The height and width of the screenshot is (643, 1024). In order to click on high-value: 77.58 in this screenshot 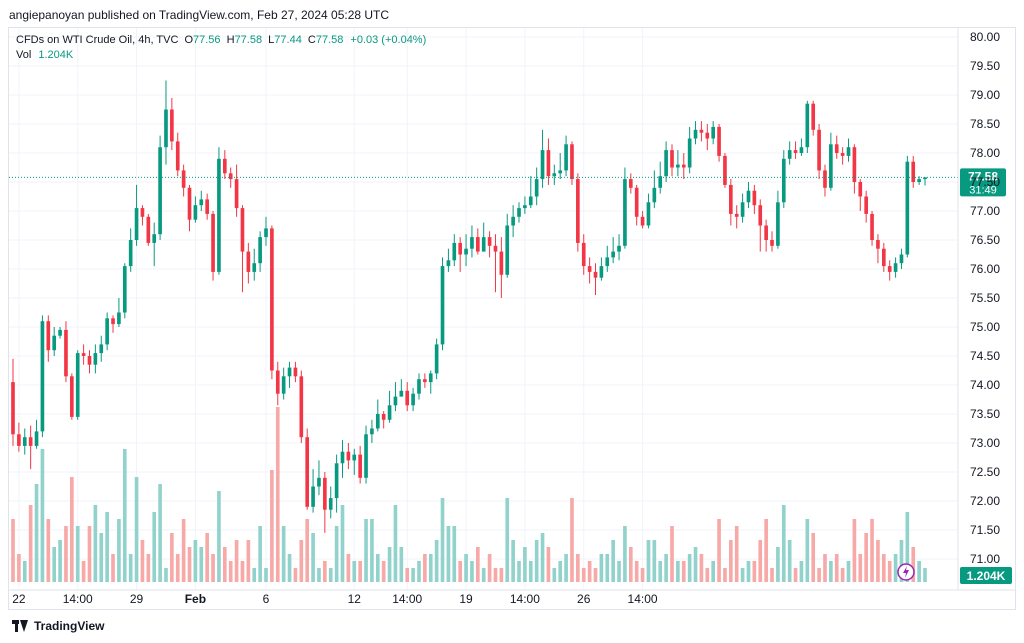, I will do `click(248, 40)`.